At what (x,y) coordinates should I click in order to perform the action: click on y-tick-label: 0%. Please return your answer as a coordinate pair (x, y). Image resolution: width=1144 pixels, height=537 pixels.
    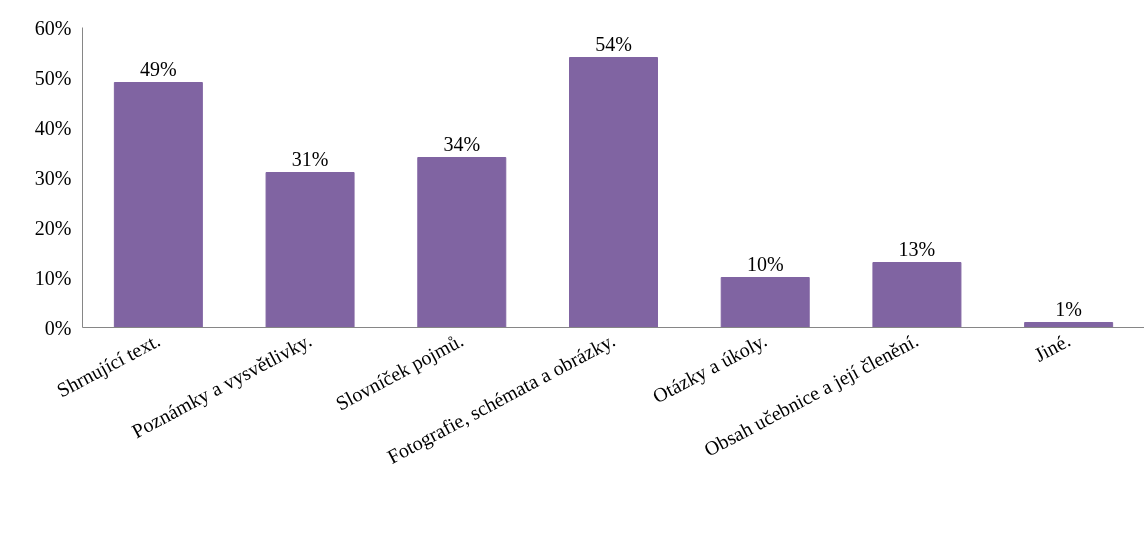
    Looking at the image, I should click on (58, 327).